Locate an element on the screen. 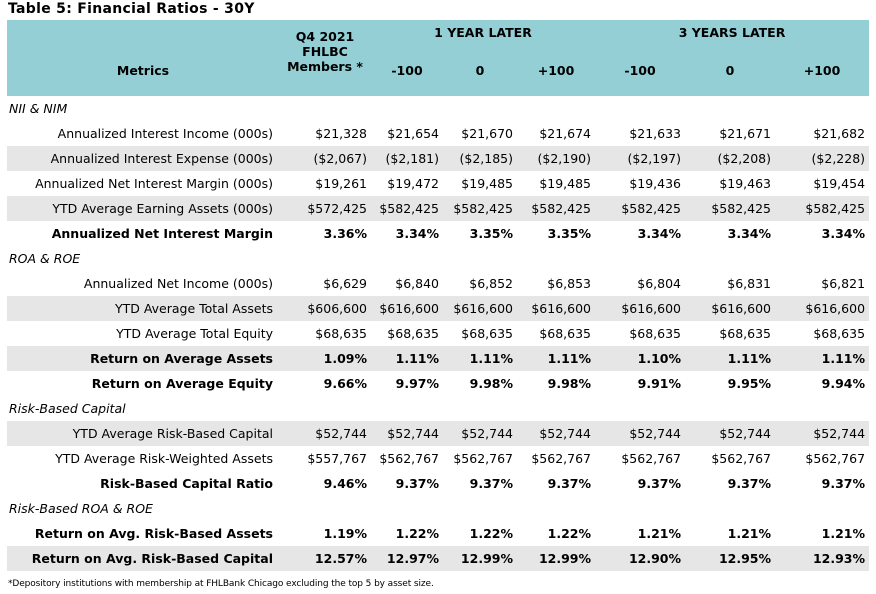 The width and height of the screenshot is (876, 594). table-cell: 3.36% is located at coordinates (345, 233).